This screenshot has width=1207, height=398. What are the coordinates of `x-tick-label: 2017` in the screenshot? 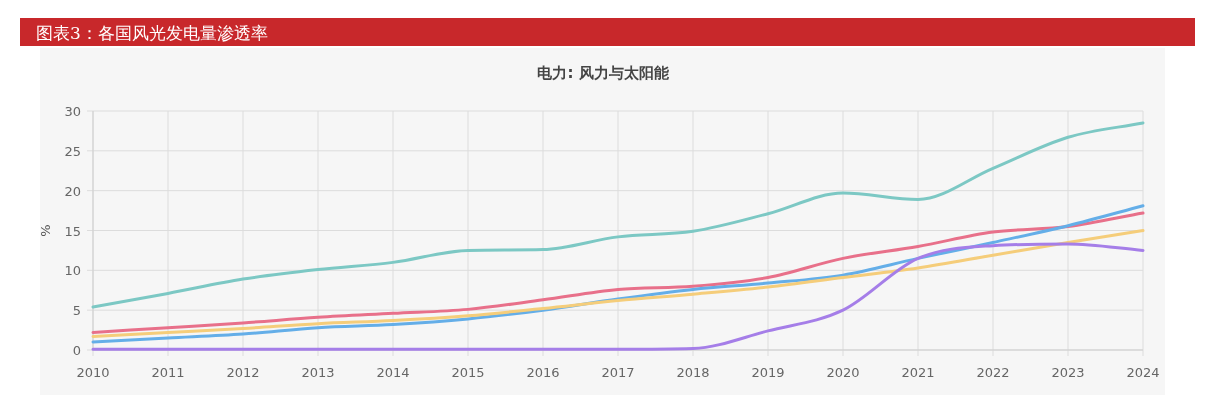 It's located at (618, 372).